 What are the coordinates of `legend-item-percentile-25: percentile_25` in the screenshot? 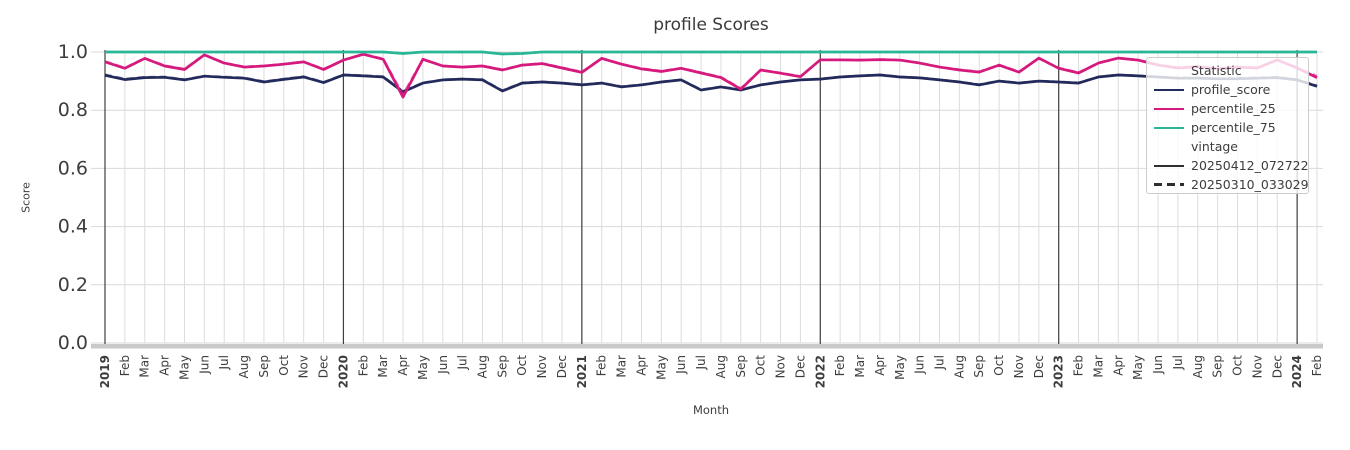 It's located at (1227, 108).